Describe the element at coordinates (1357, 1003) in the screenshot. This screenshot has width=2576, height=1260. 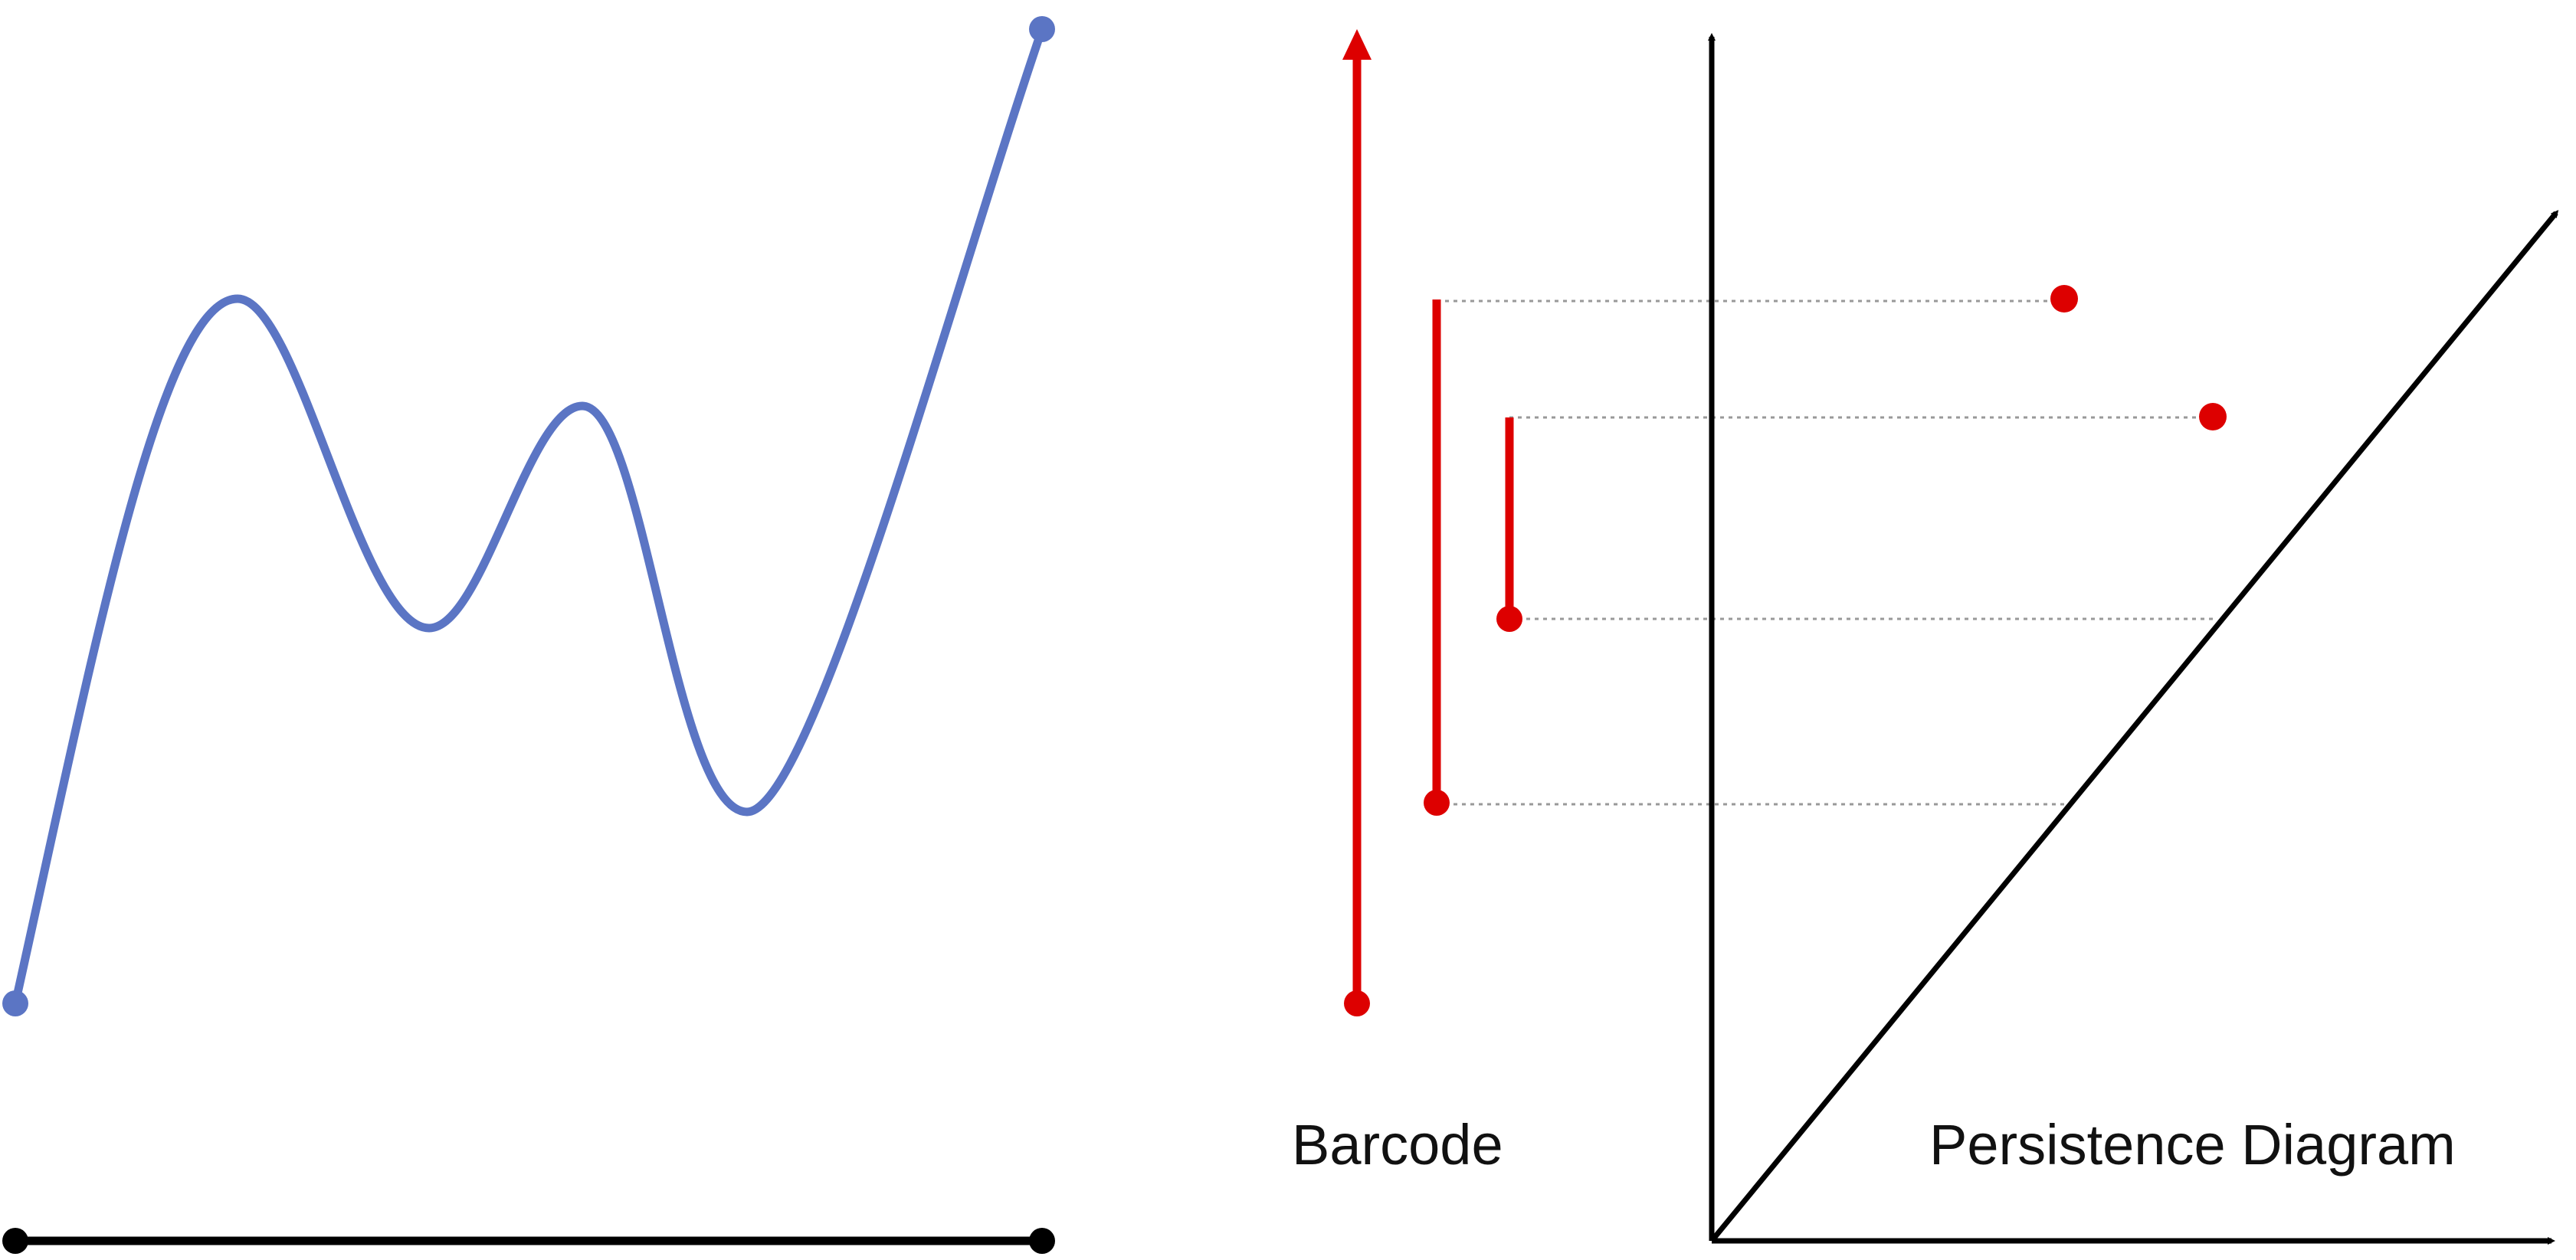
I see `barcode-bar-infinite-birth` at that location.